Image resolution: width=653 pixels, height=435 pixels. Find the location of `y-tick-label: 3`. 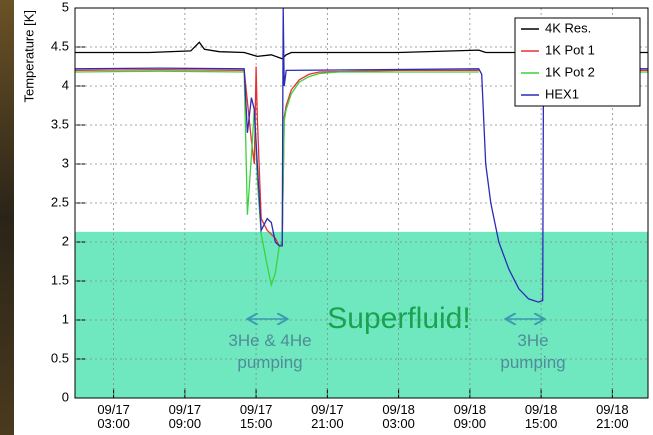

y-tick-label: 3 is located at coordinates (65, 162).